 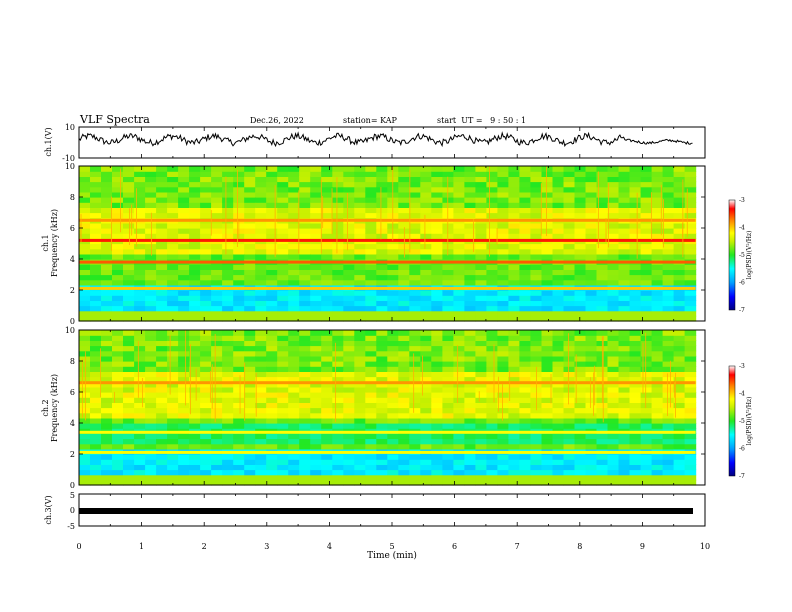 What do you see at coordinates (742, 421) in the screenshot?
I see `ch2-colorbar-tick-labels: -3-4-5-6-7` at bounding box center [742, 421].